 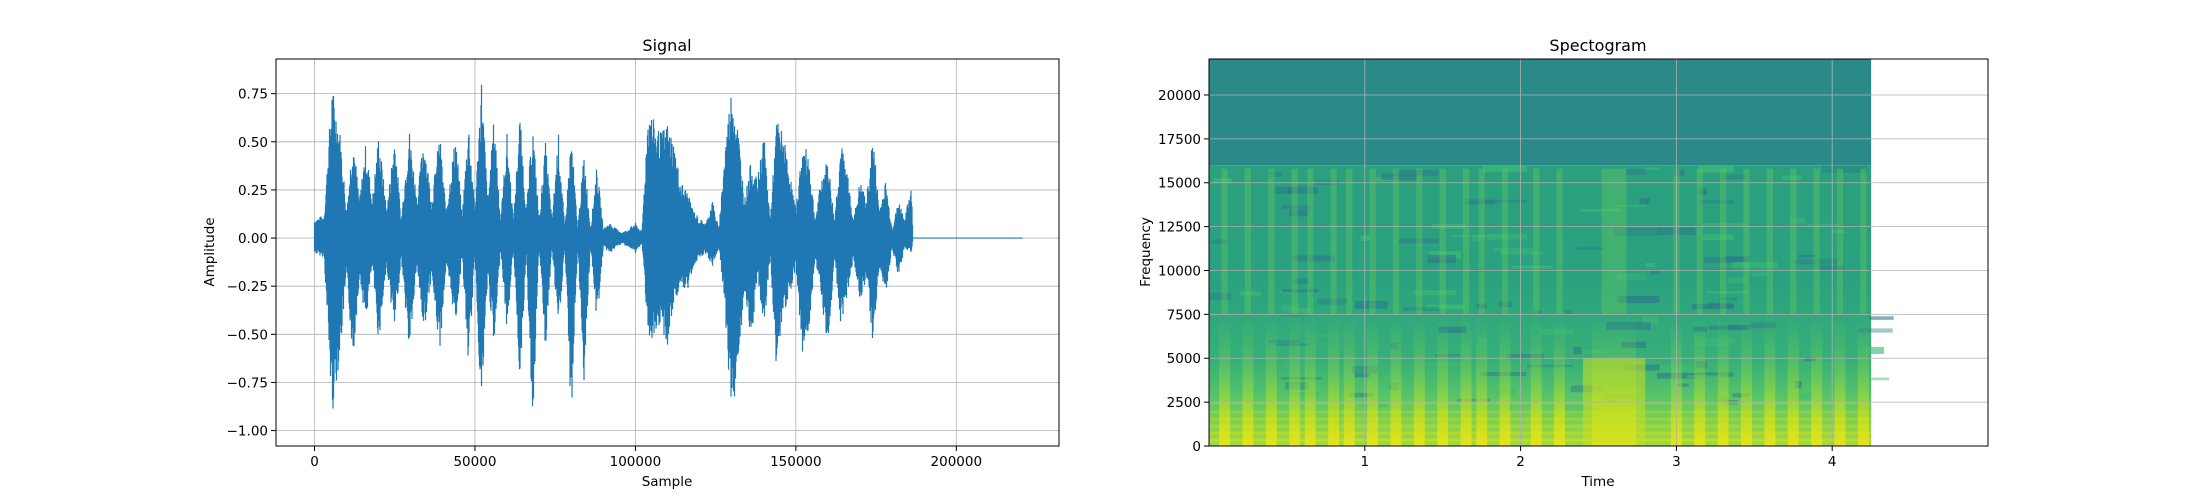 What do you see at coordinates (253, 191) in the screenshot?
I see `signal-y-tick-label: 0.25` at bounding box center [253, 191].